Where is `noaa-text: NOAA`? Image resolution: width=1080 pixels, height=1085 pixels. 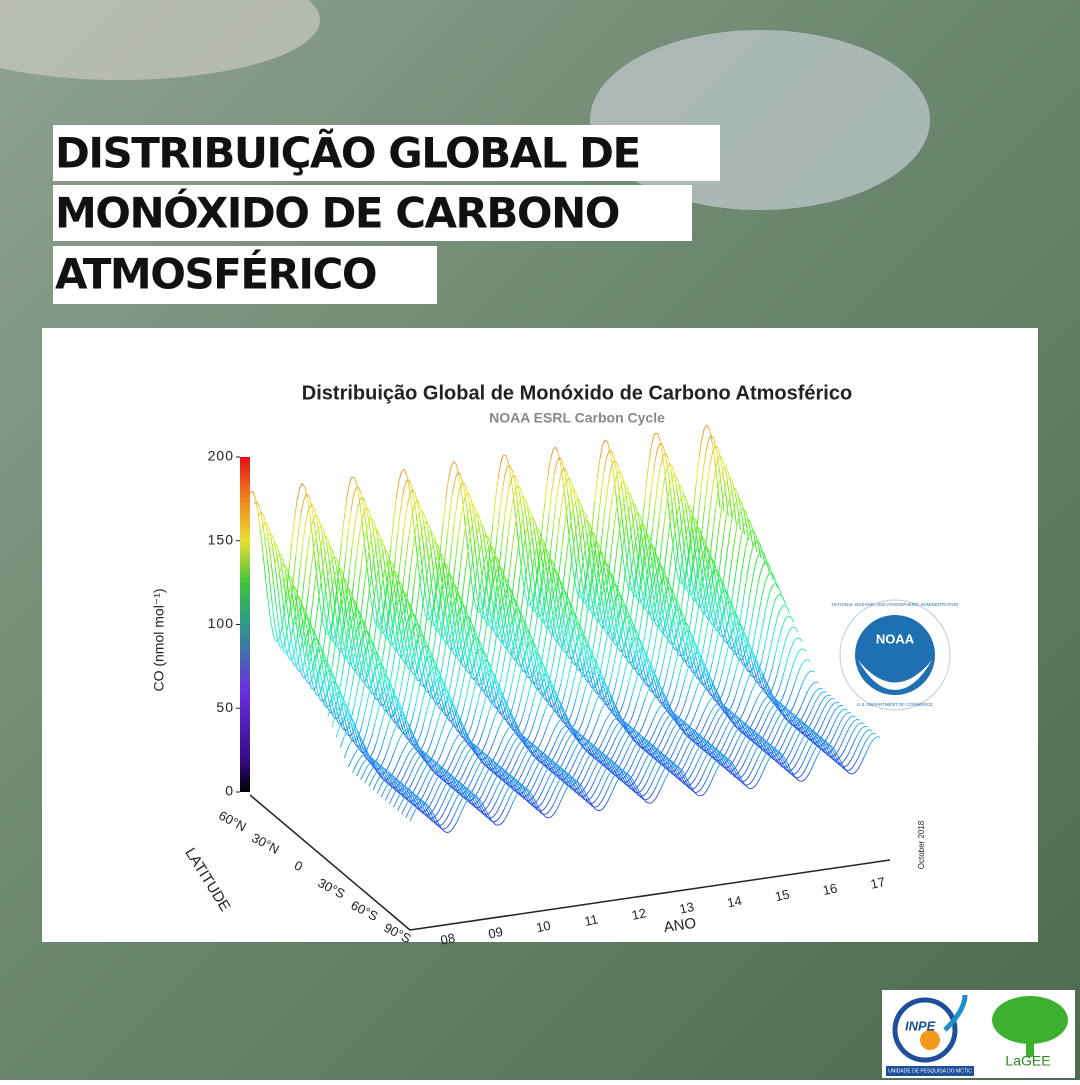 noaa-text: NOAA is located at coordinates (895, 638).